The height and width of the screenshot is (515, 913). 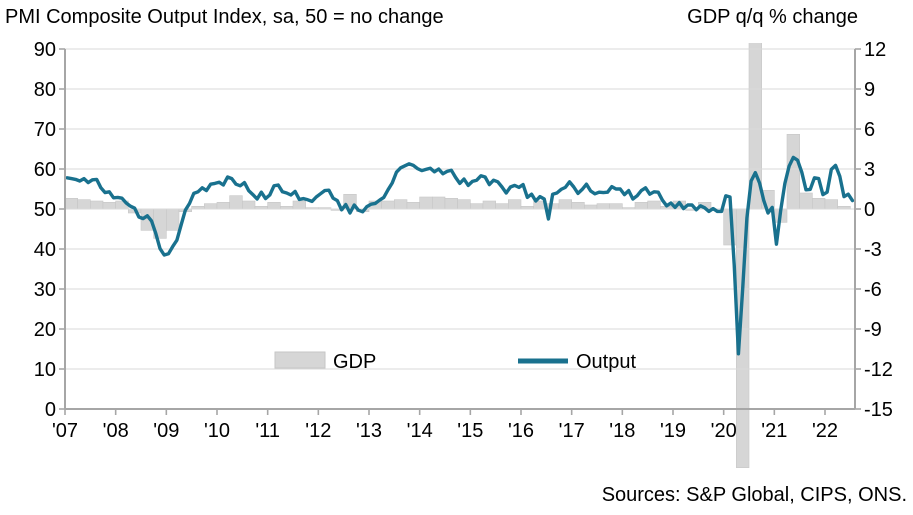 I want to click on right-tick-label: -6, so click(x=873, y=290).